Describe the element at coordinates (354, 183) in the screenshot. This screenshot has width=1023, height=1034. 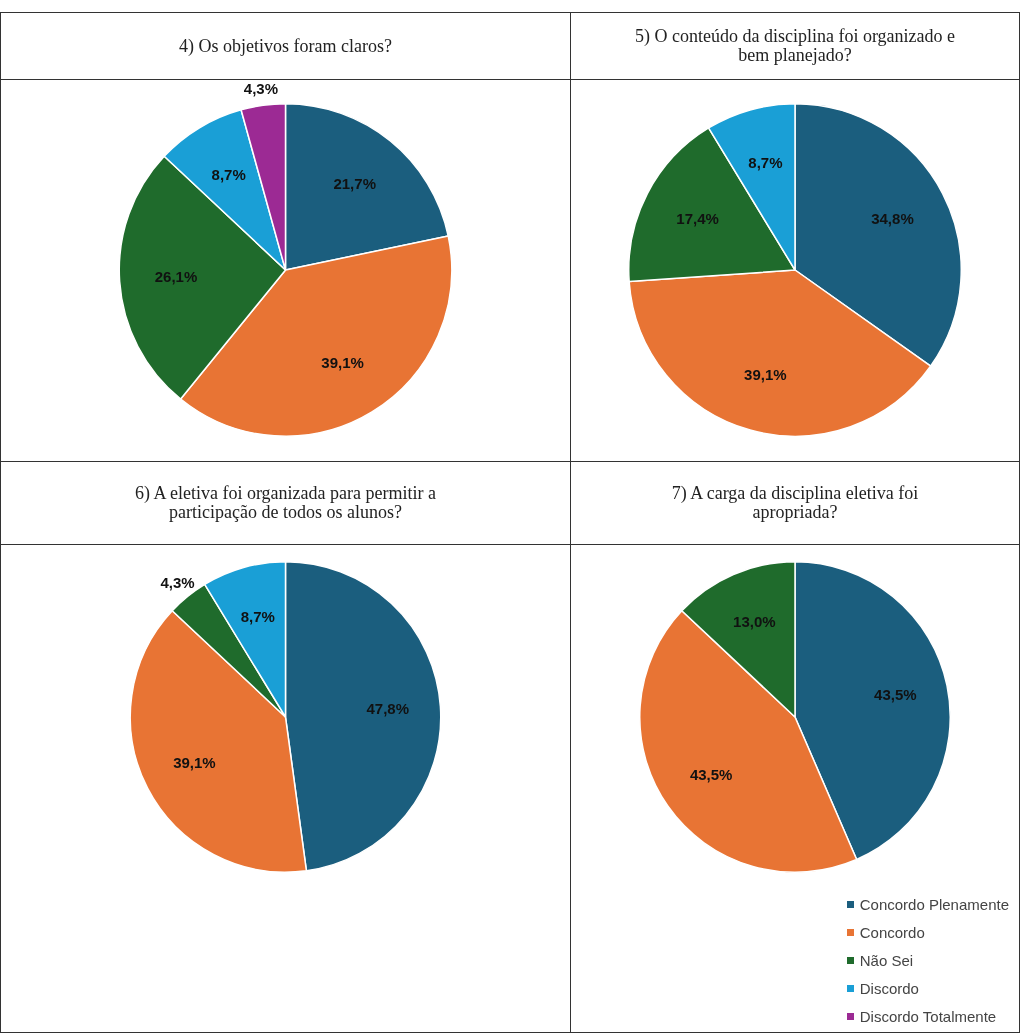
I see `data-label: 21,7%` at that location.